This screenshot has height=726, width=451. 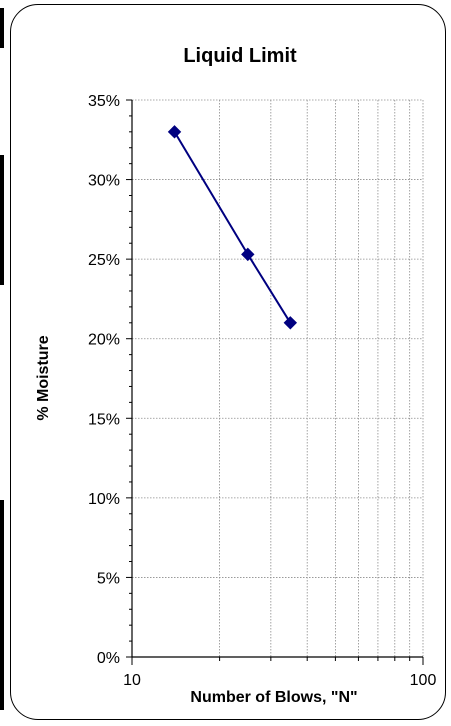 I want to click on series-layer, so click(x=232, y=227).